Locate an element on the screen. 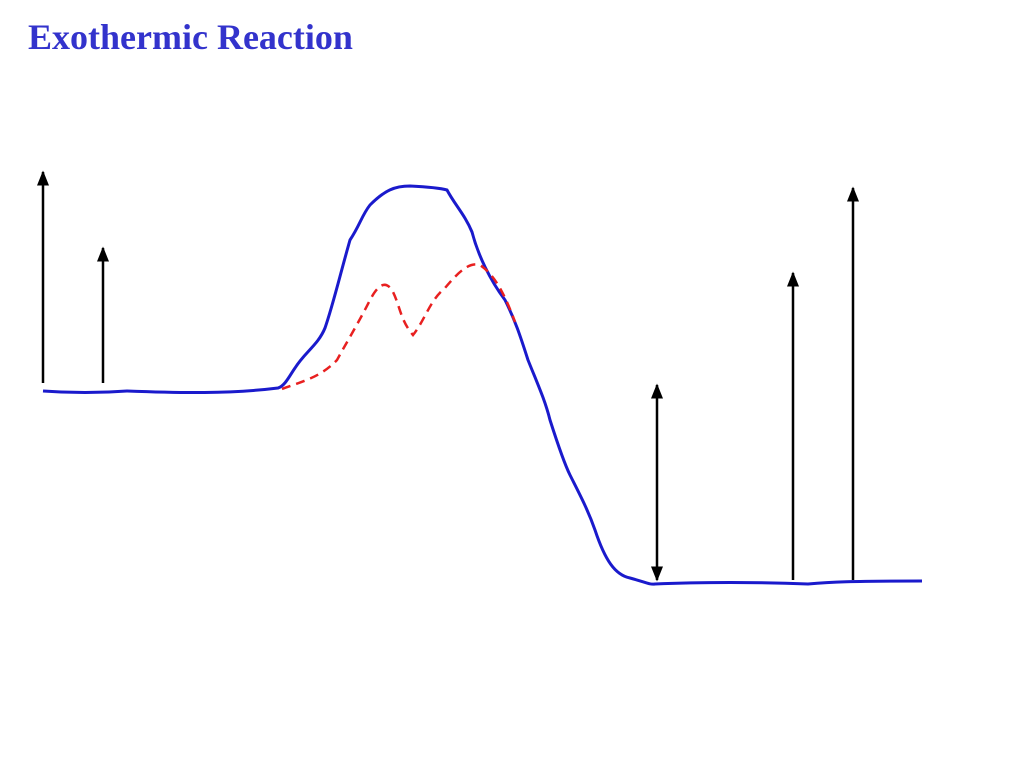 The width and height of the screenshot is (1024, 768). title: Exothermic Reaction is located at coordinates (190, 37).